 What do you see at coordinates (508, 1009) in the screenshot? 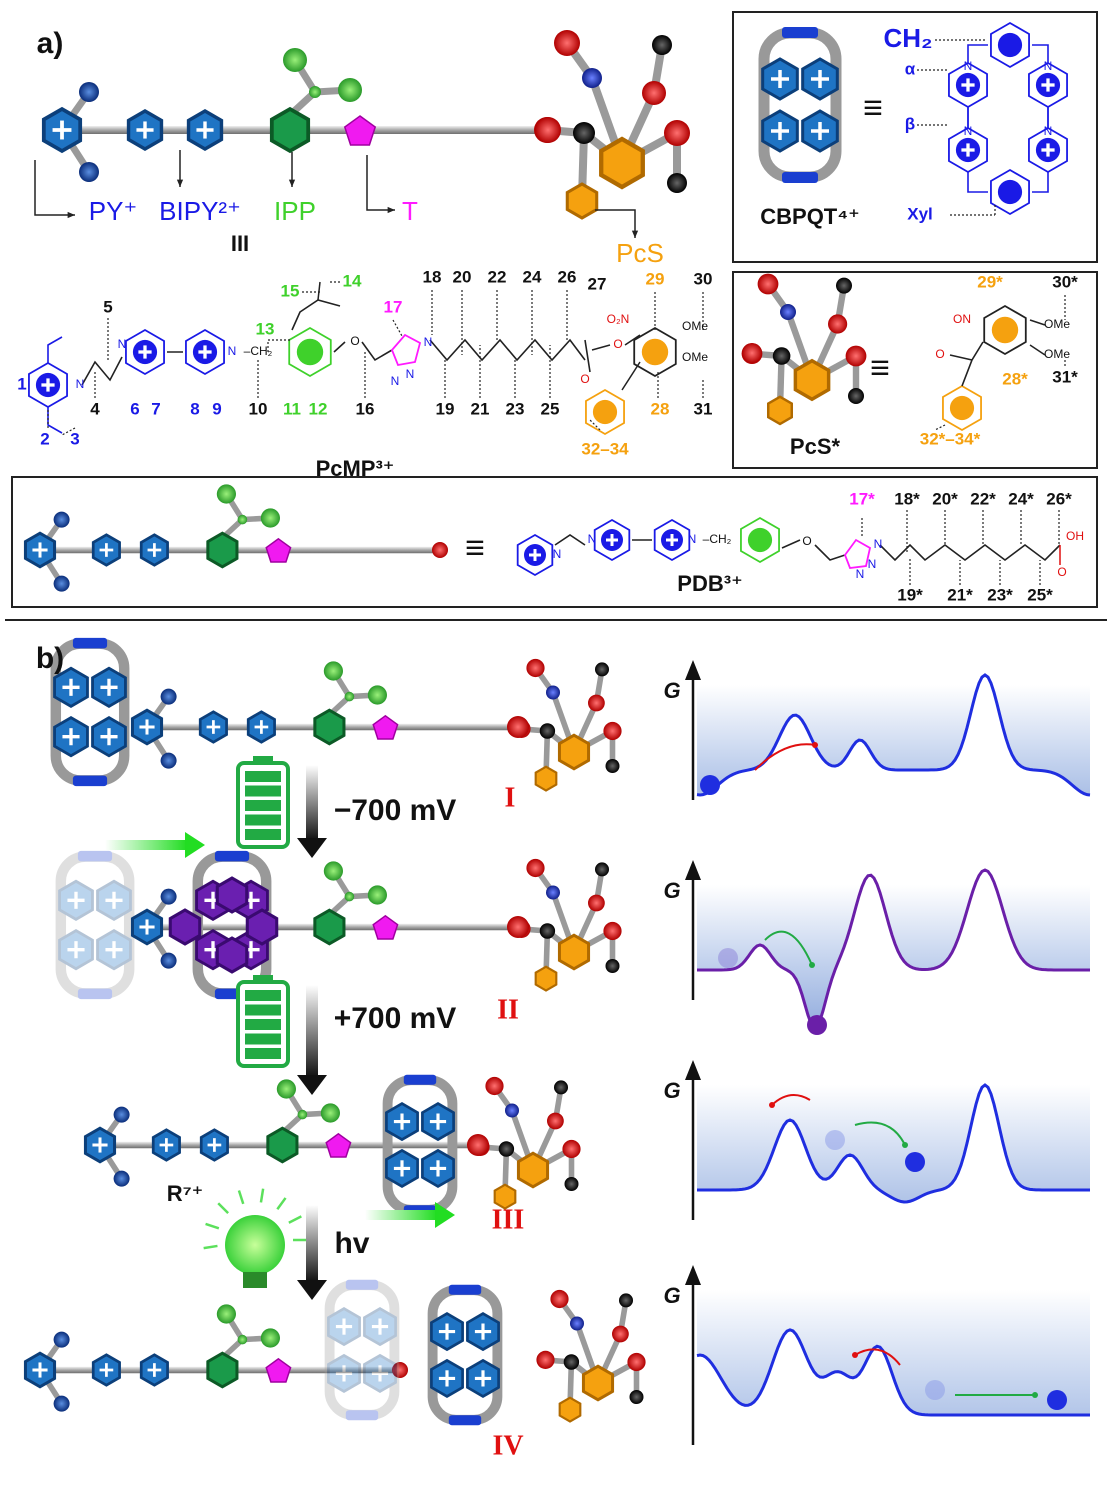
I see `label: II` at bounding box center [508, 1009].